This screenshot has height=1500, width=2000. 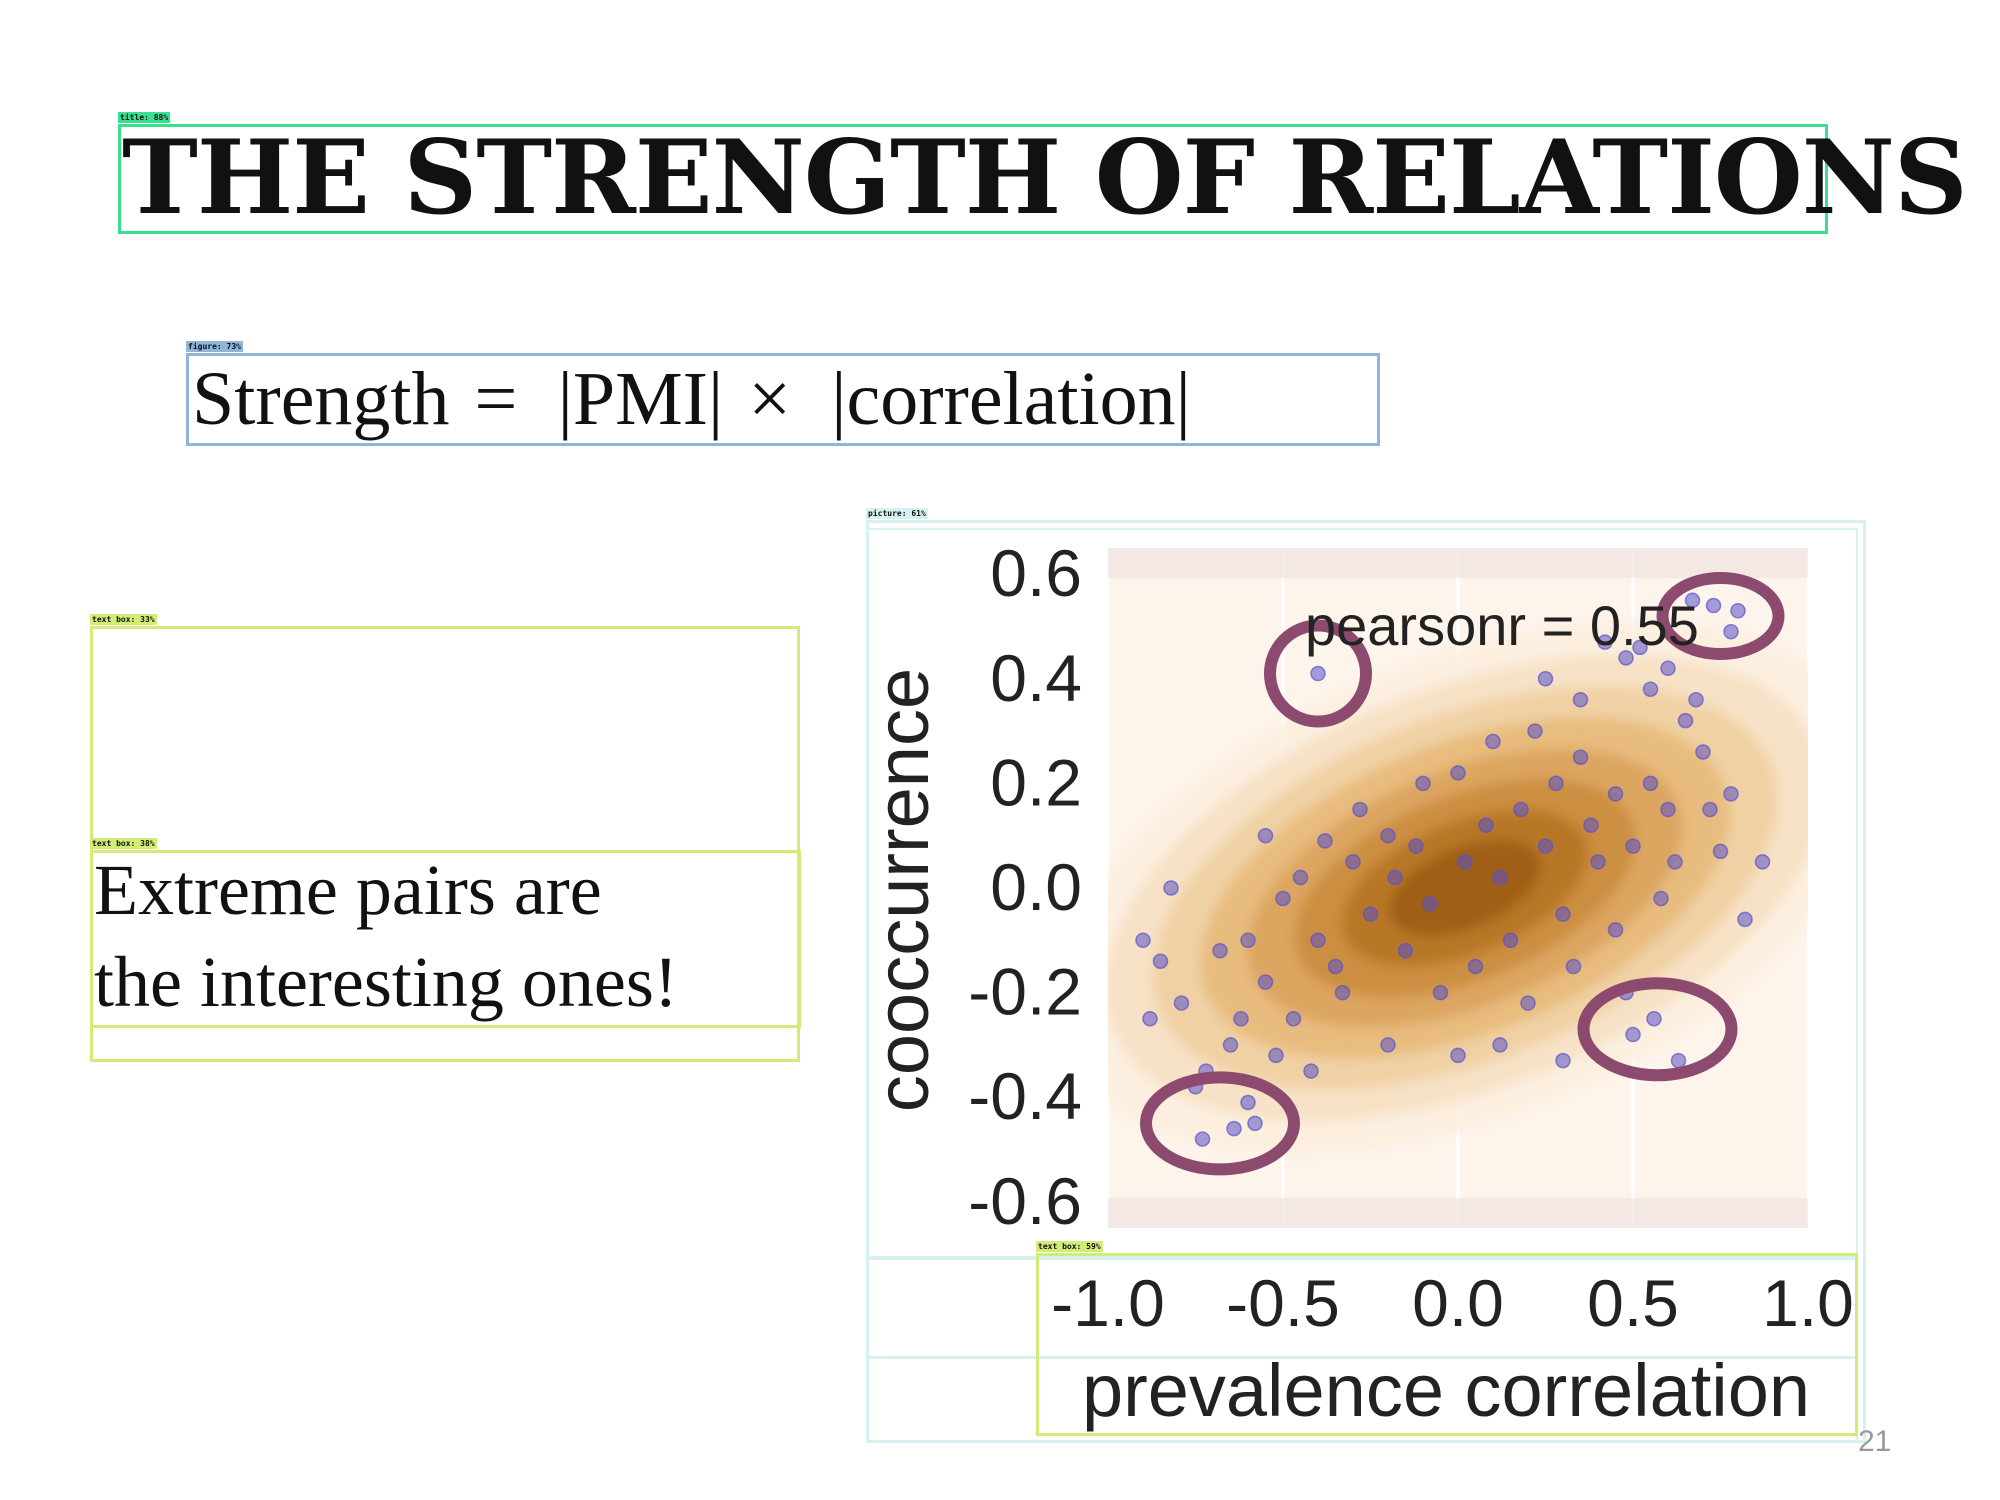 I want to click on slide-title: THE STRENGTH OF RELATIONS, so click(x=1045, y=178).